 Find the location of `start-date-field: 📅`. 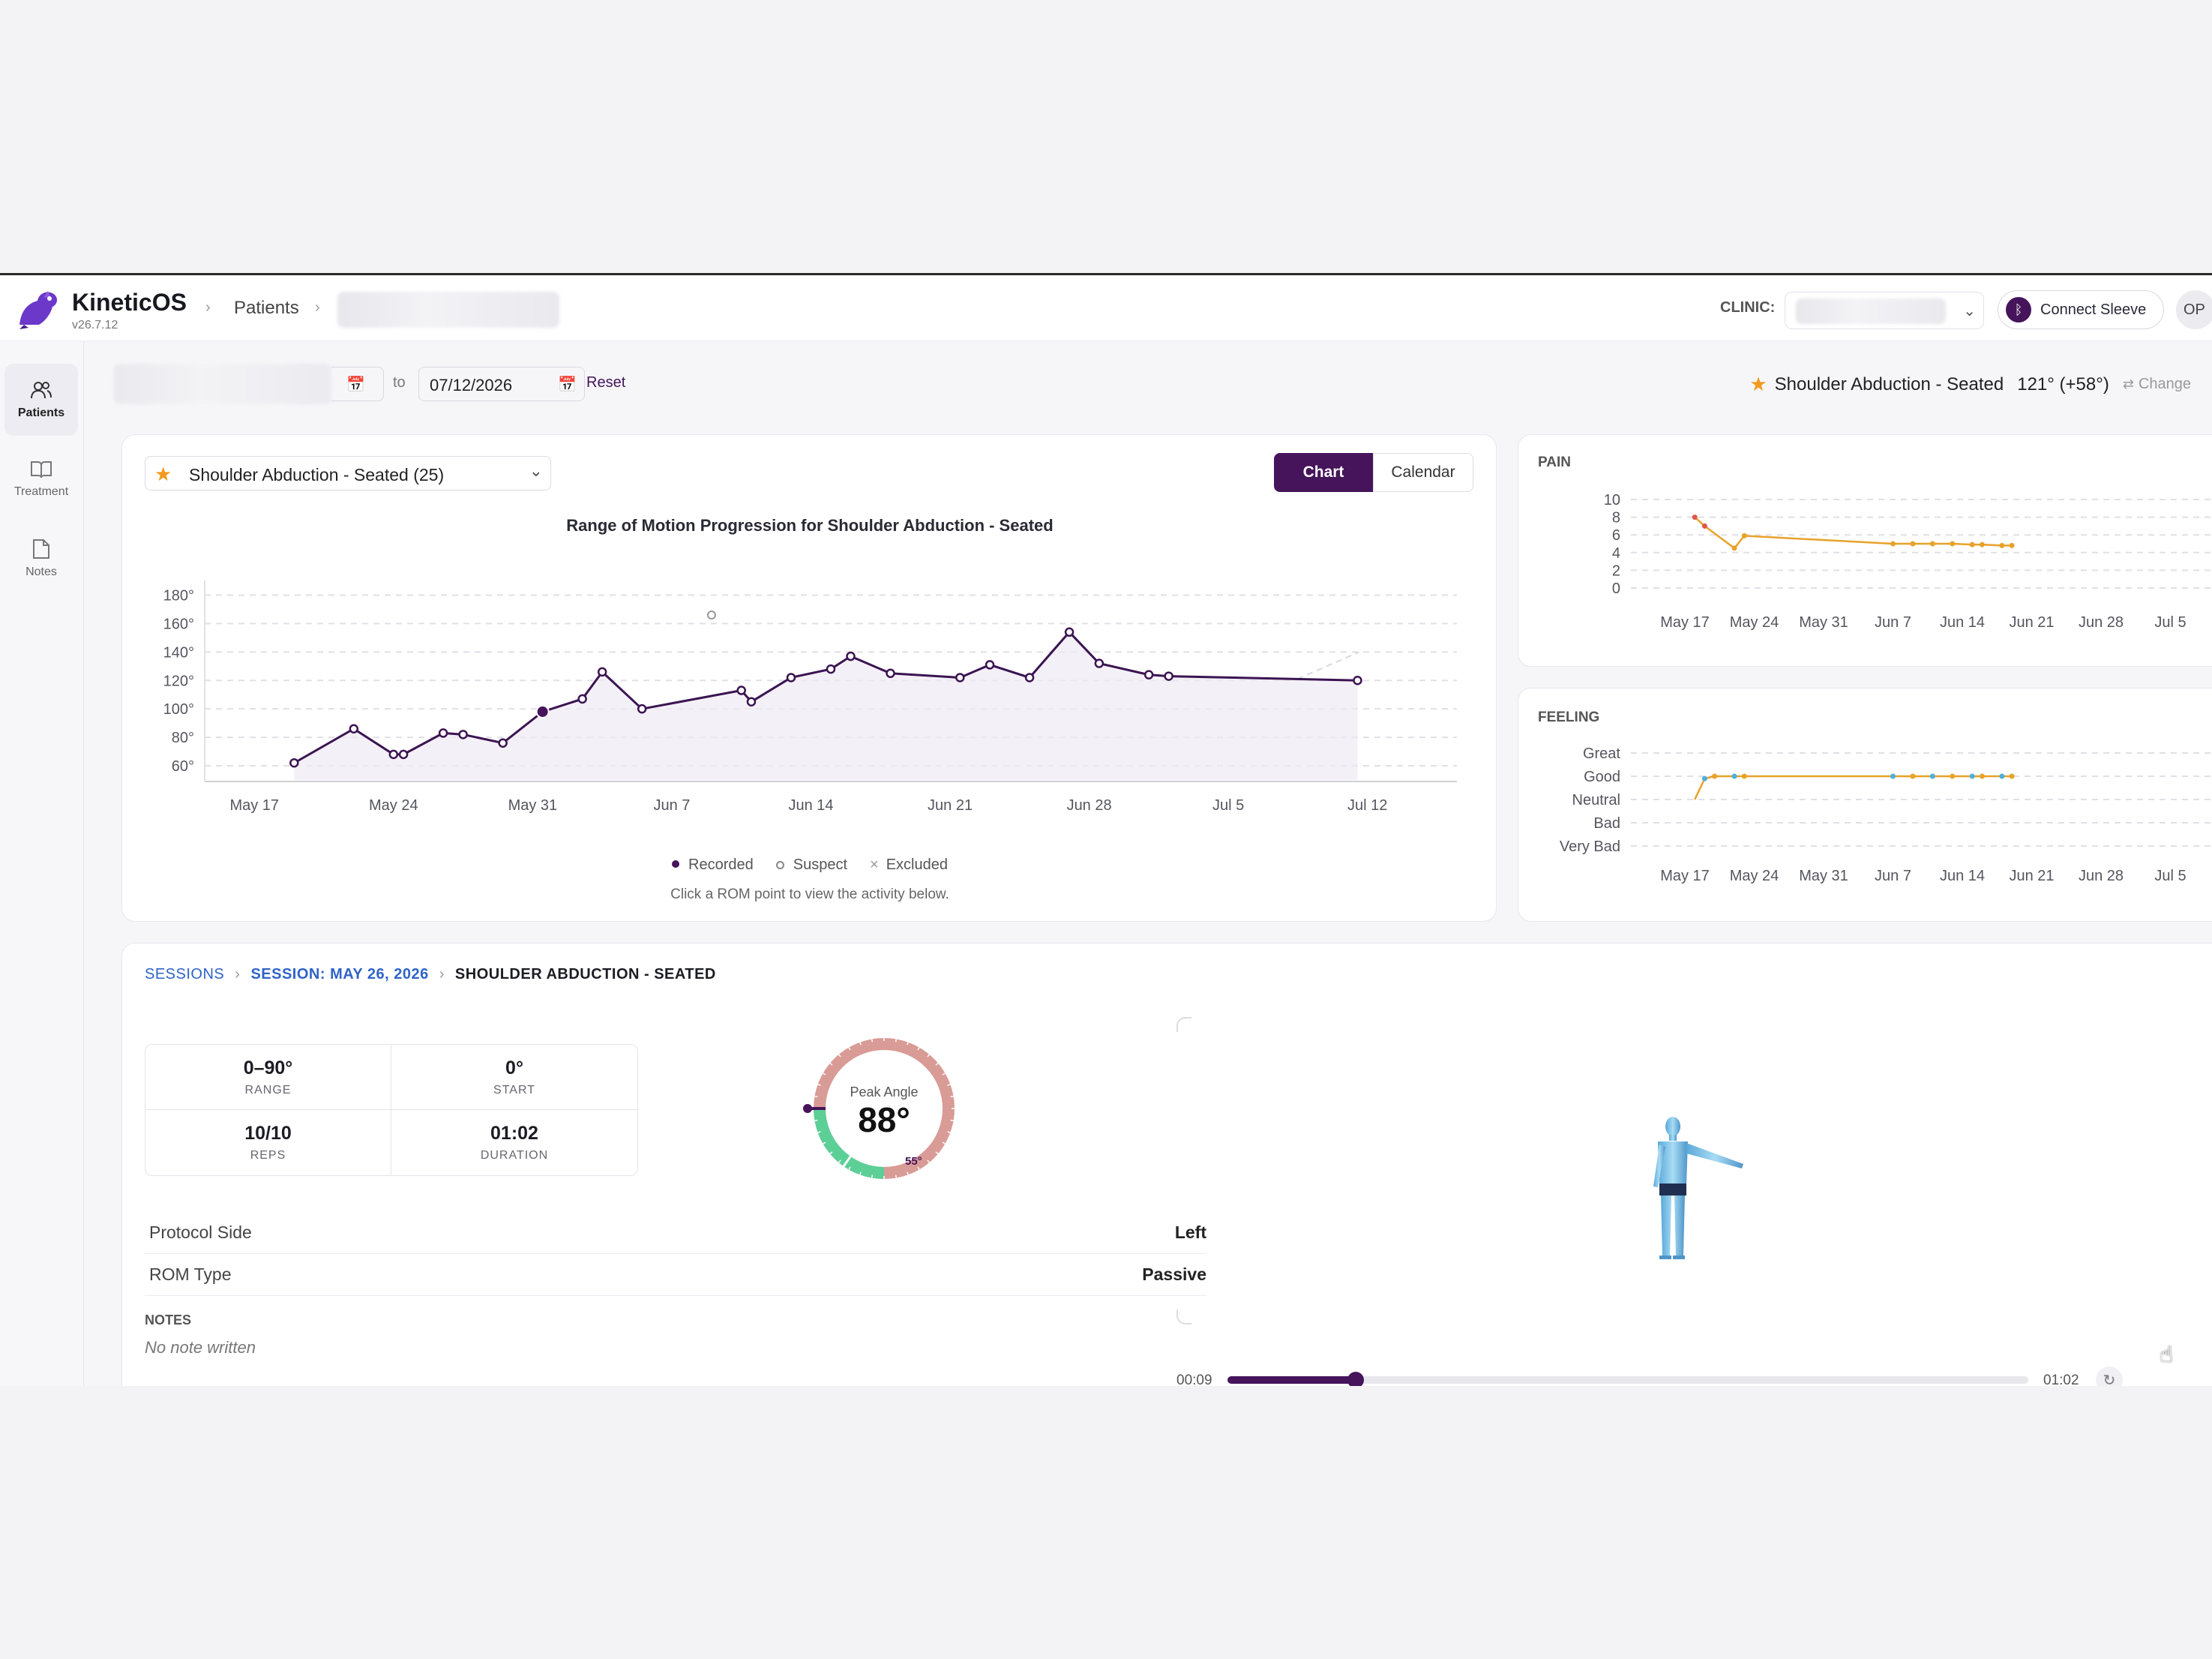

start-date-field: 📅 is located at coordinates (357, 384).